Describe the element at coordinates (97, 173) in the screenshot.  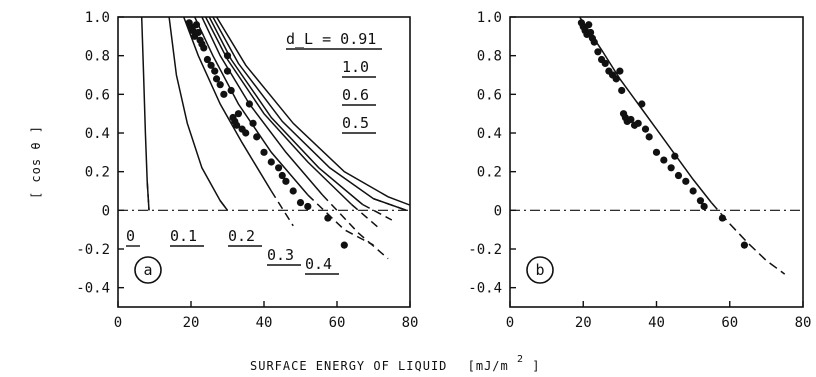
I see `y-tick-label: 0.2` at that location.